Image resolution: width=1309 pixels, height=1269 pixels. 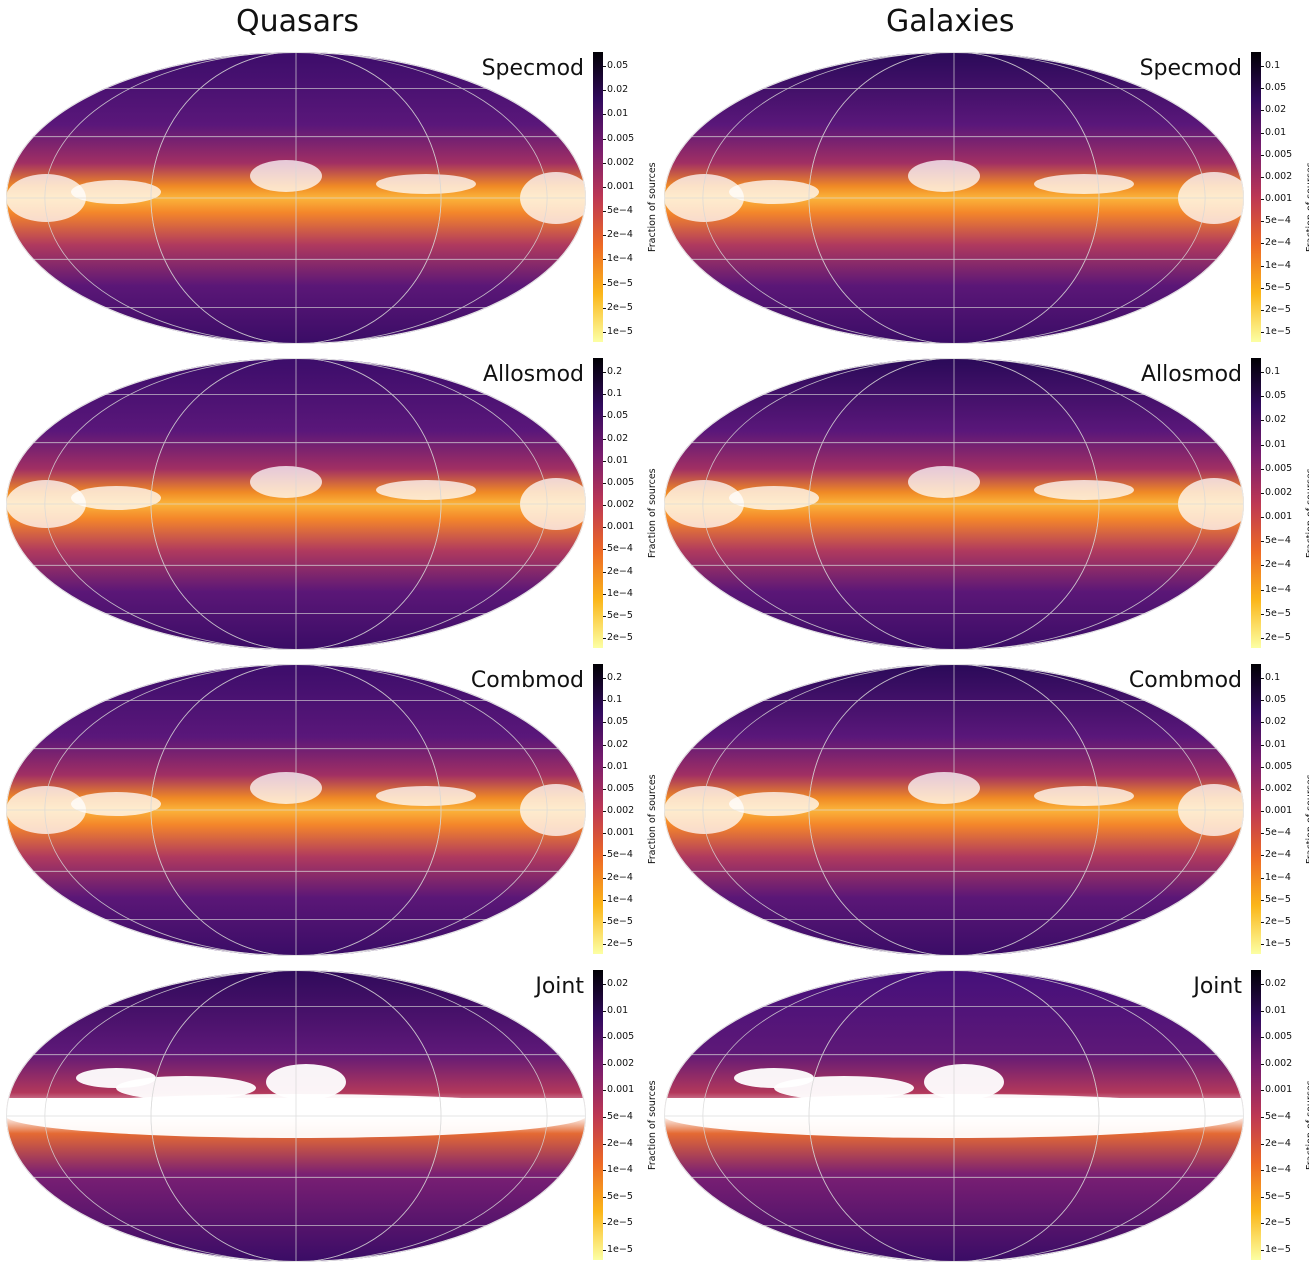 What do you see at coordinates (621, 504) in the screenshot?
I see `colorbar-tick-label: 0.002` at bounding box center [621, 504].